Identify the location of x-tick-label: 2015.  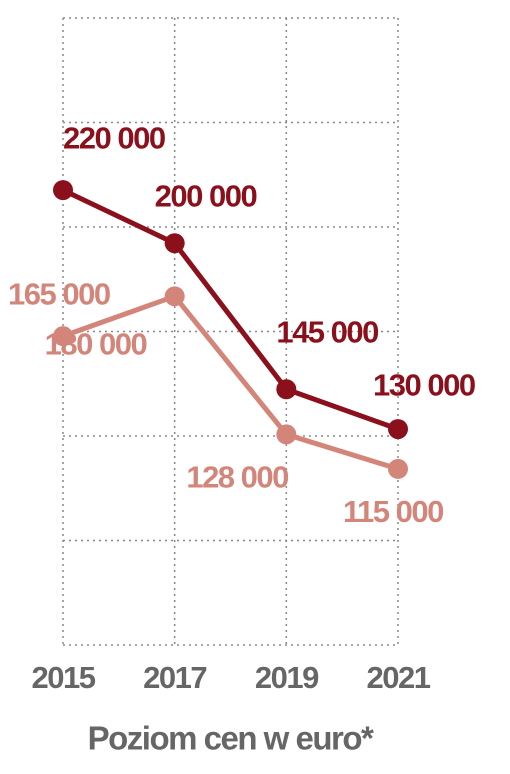
(64, 677).